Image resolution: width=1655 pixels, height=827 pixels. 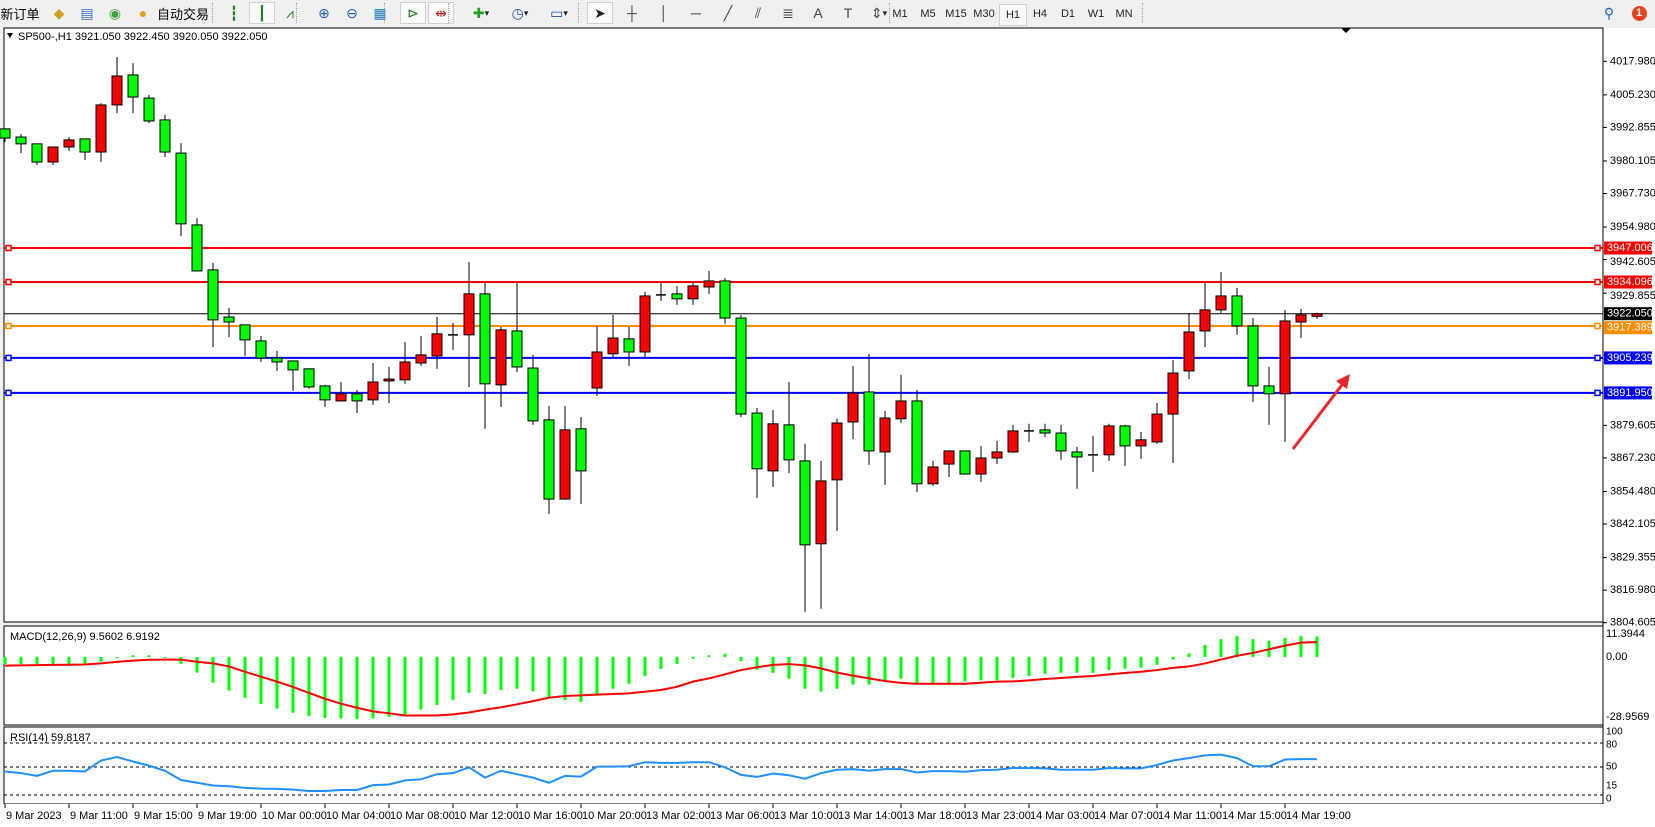 What do you see at coordinates (1609, 13) in the screenshot?
I see `search-button: ⚲` at bounding box center [1609, 13].